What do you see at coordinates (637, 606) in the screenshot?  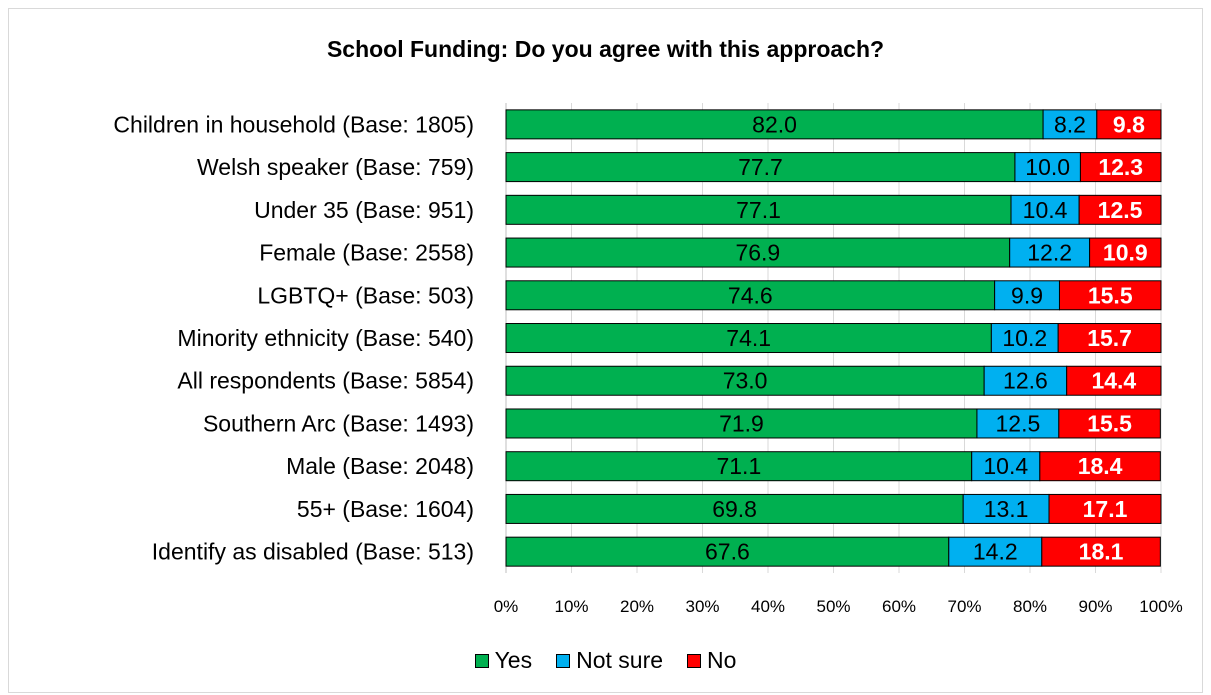 I see `x-tick-label: 20%` at bounding box center [637, 606].